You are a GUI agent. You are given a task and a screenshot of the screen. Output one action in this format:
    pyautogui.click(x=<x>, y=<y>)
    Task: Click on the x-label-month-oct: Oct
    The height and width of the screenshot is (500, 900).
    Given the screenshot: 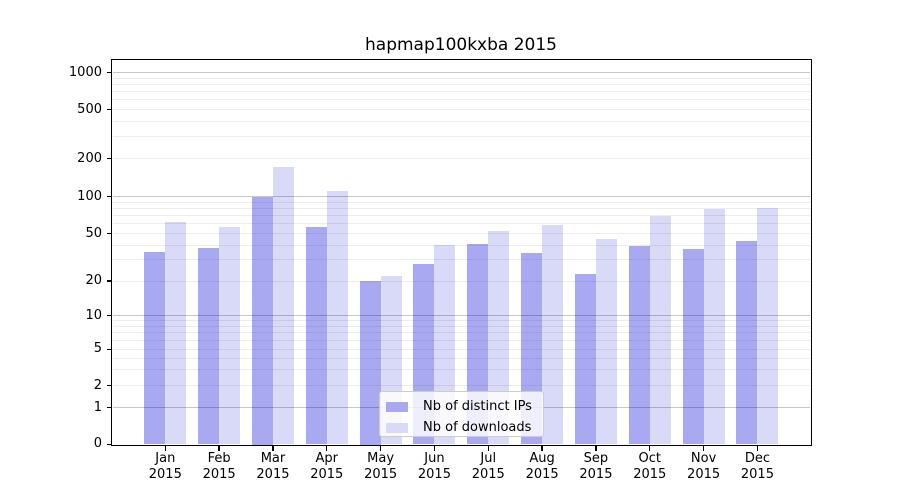 What is the action you would take?
    pyautogui.click(x=649, y=458)
    